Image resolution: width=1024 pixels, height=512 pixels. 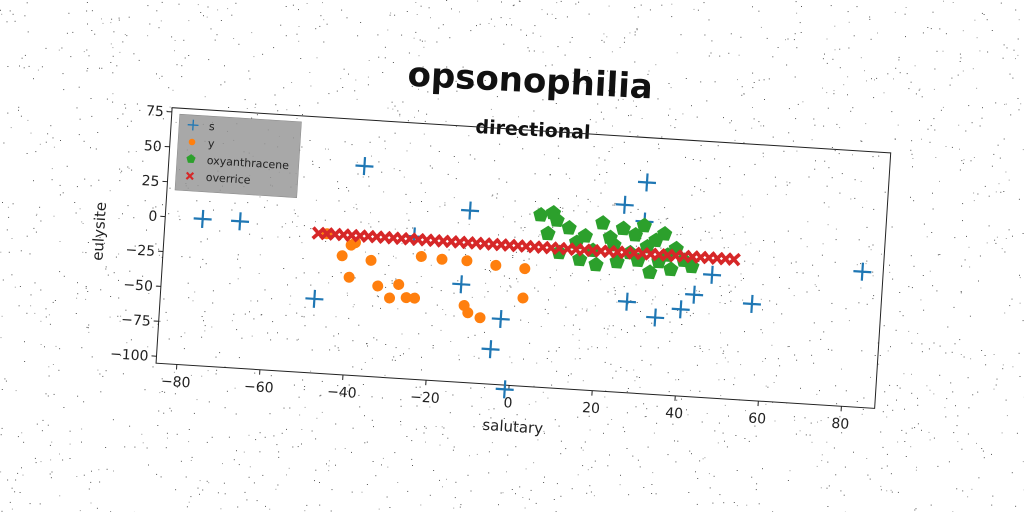 What do you see at coordinates (426, 276) in the screenshot?
I see `series-y` at bounding box center [426, 276].